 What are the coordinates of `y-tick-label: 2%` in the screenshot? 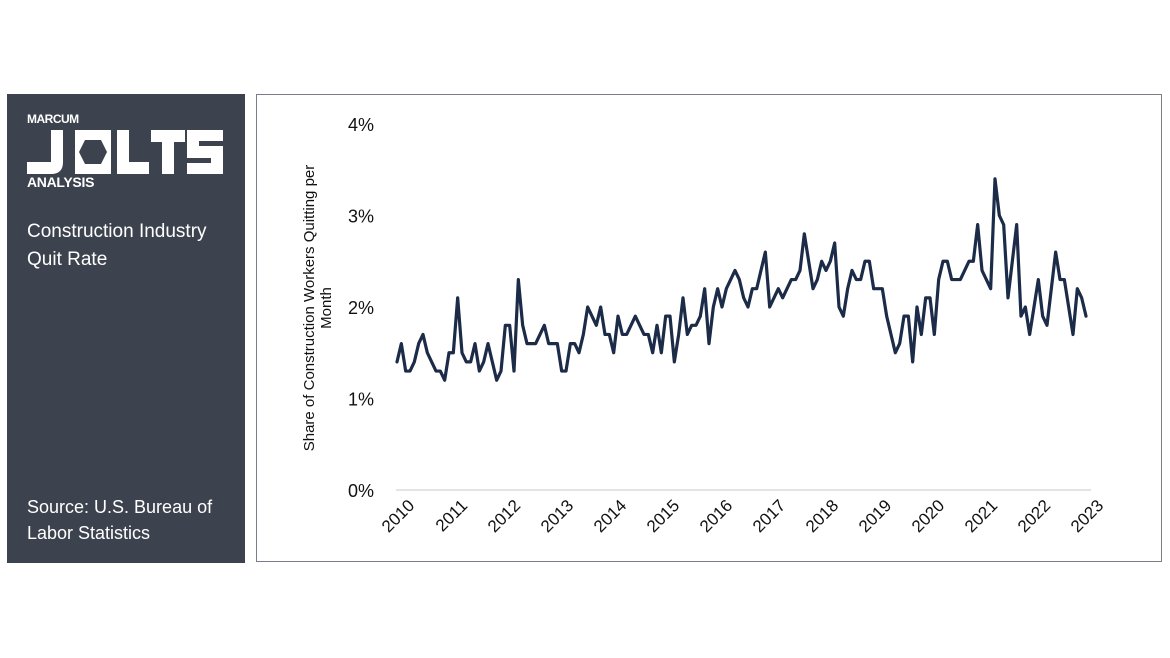 It's located at (361, 308).